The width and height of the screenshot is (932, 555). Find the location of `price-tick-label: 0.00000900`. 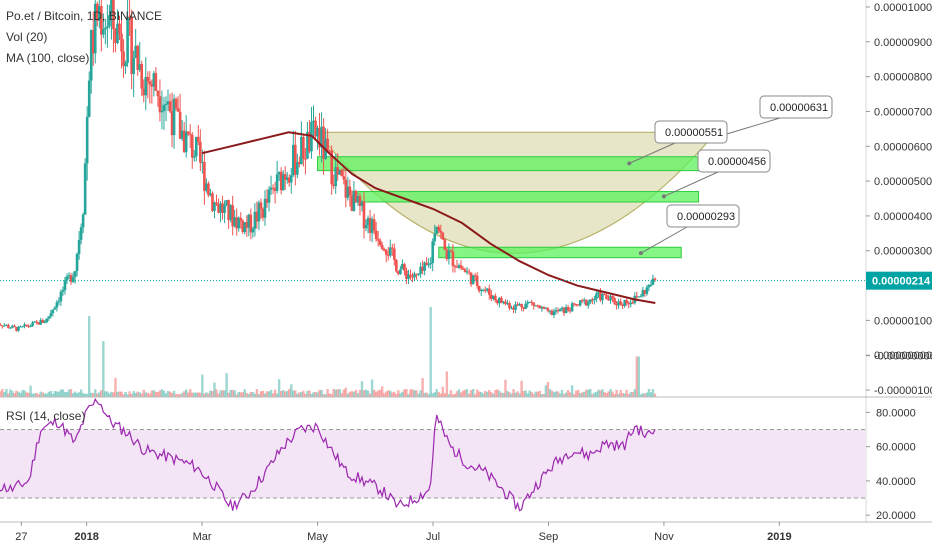

price-tick-label: 0.00000900 is located at coordinates (903, 43).